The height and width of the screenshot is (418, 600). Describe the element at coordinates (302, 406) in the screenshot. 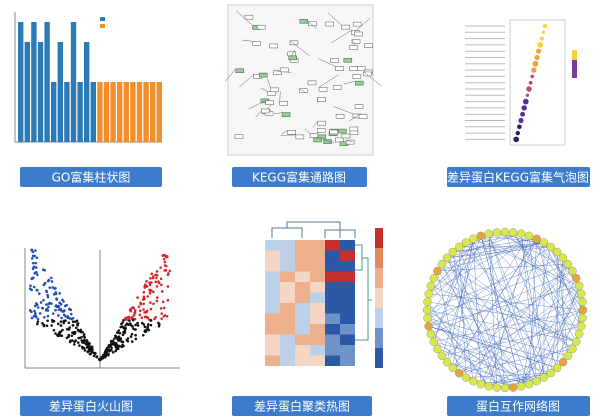

I see `caption-box` at that location.